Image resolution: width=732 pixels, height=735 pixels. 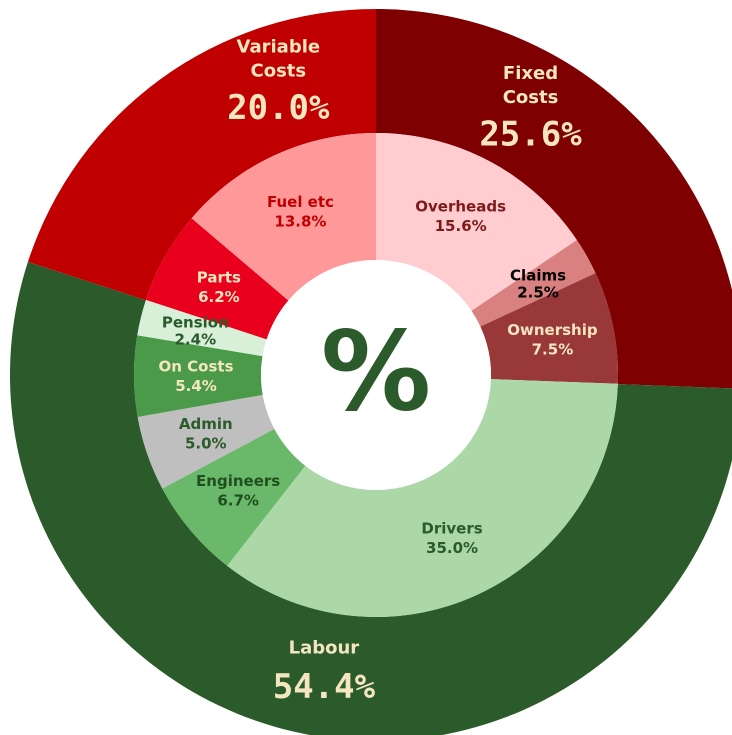 What do you see at coordinates (324, 687) in the screenshot?
I see `outer-value: 54.4%` at bounding box center [324, 687].